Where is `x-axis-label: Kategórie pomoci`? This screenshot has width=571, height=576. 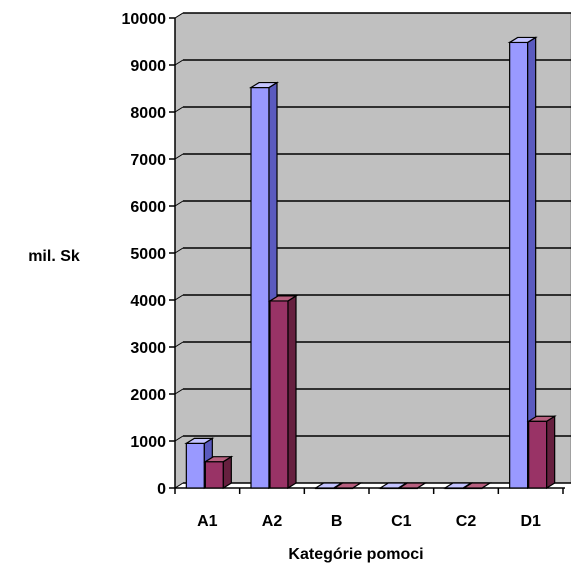 x-axis-label: Kategórie pomoci is located at coordinates (355, 554).